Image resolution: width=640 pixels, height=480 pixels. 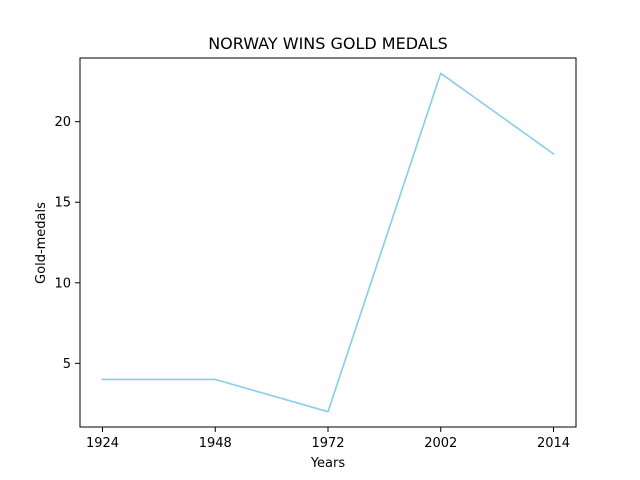 What do you see at coordinates (62, 122) in the screenshot?
I see `y-tick-label: 20` at bounding box center [62, 122].